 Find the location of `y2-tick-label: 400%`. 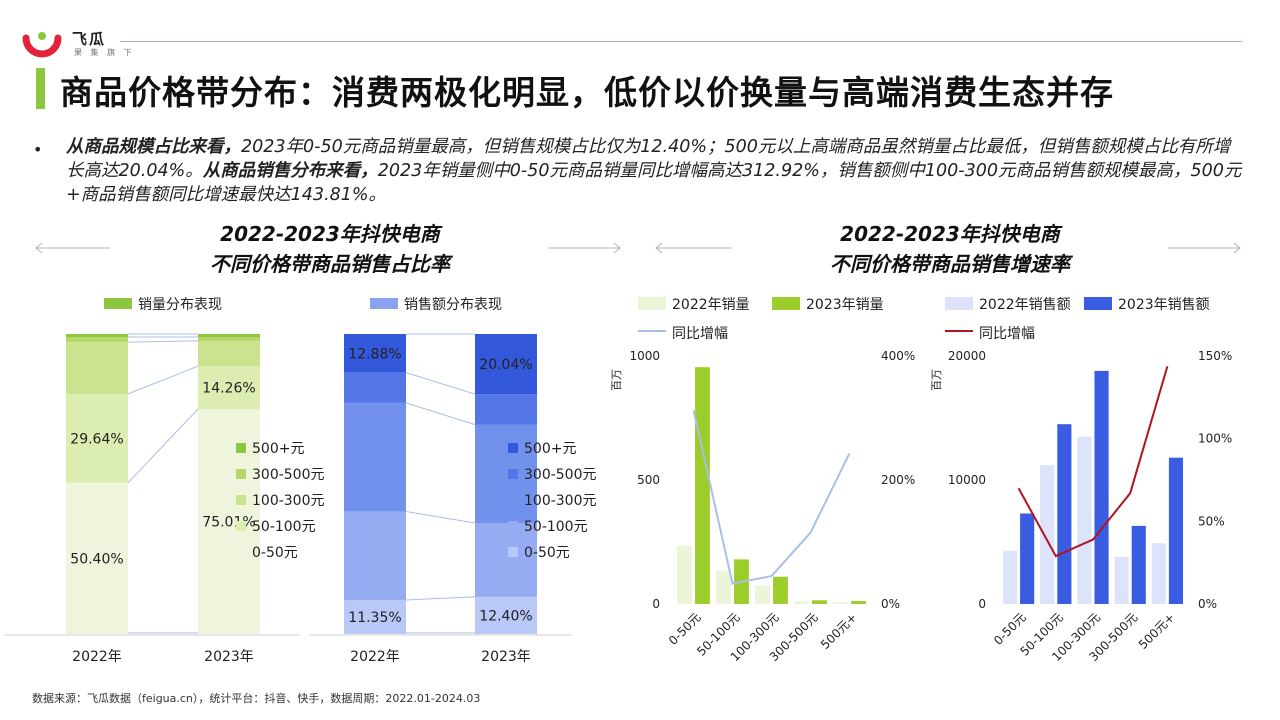

y2-tick-label: 400% is located at coordinates (898, 356).